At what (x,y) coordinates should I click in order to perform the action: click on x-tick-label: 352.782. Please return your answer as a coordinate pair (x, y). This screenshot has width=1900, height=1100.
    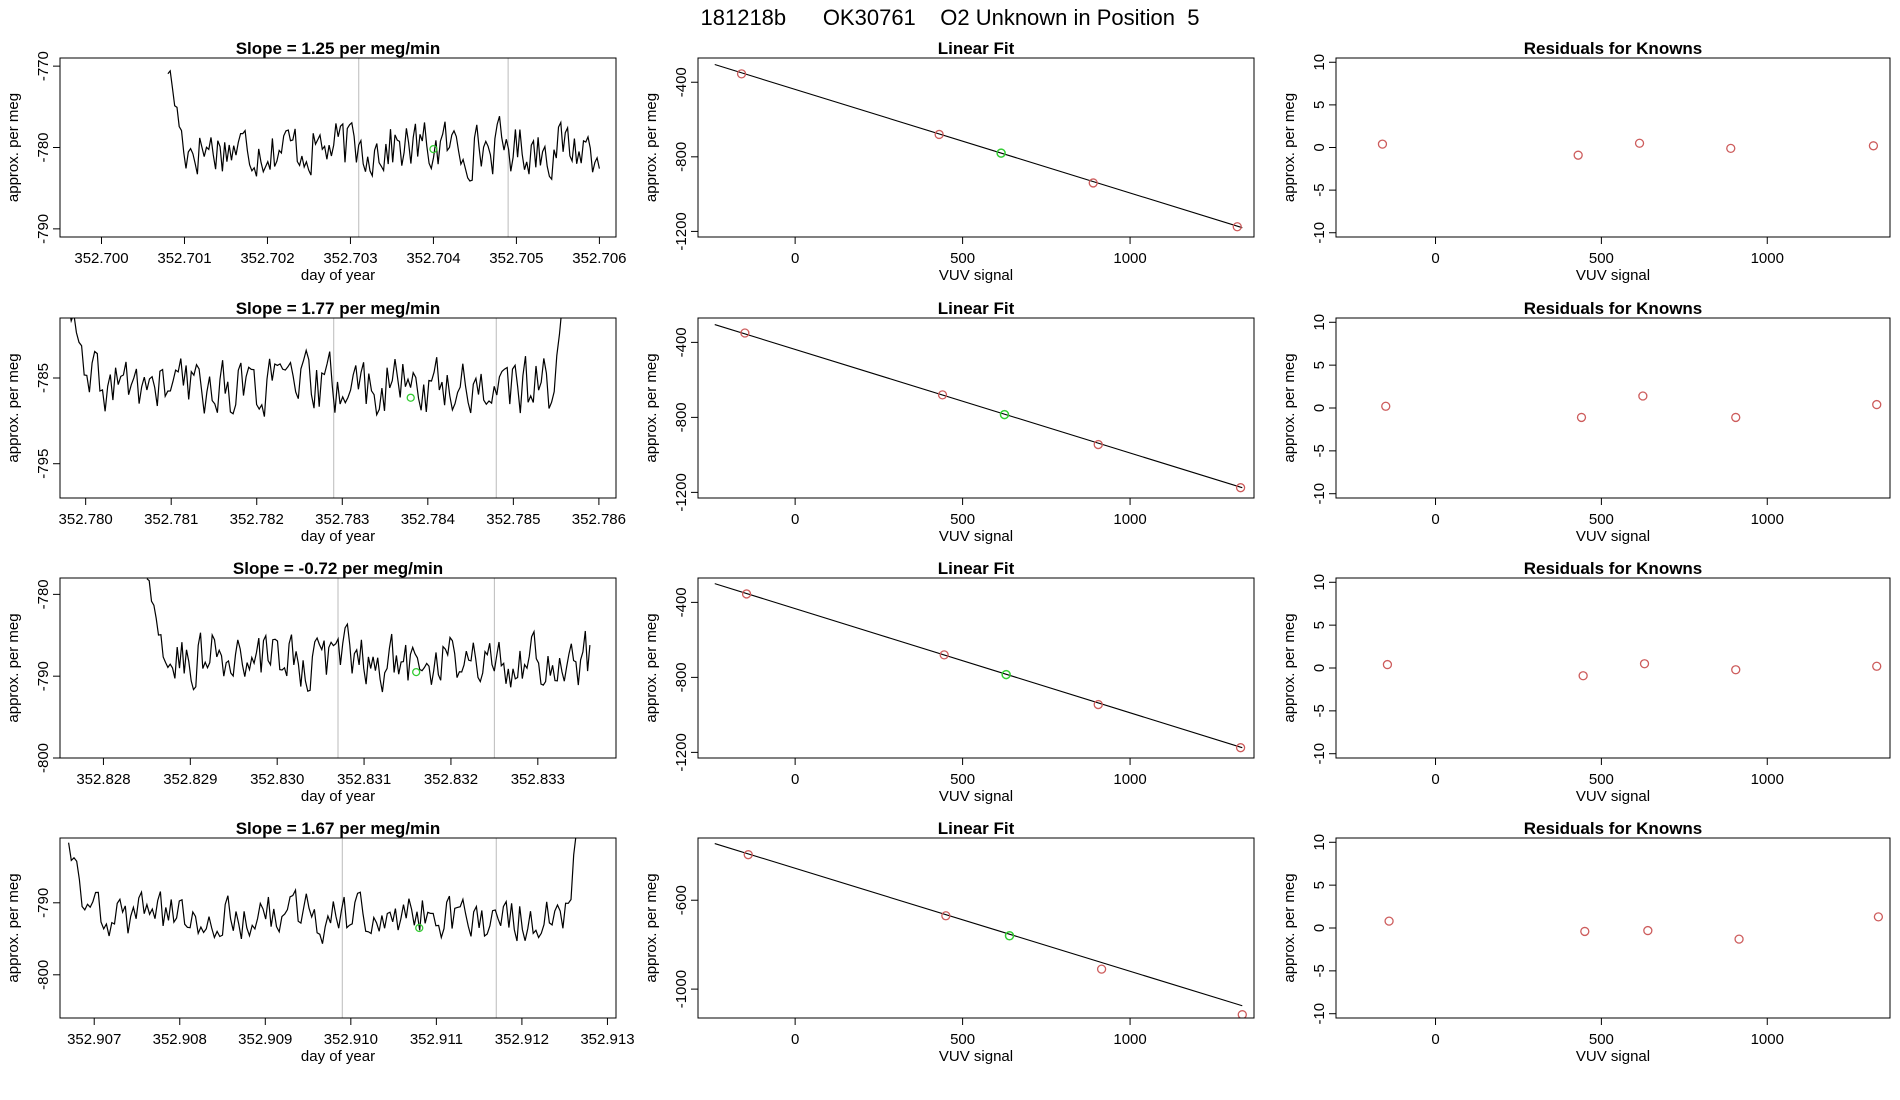
    Looking at the image, I should click on (257, 519).